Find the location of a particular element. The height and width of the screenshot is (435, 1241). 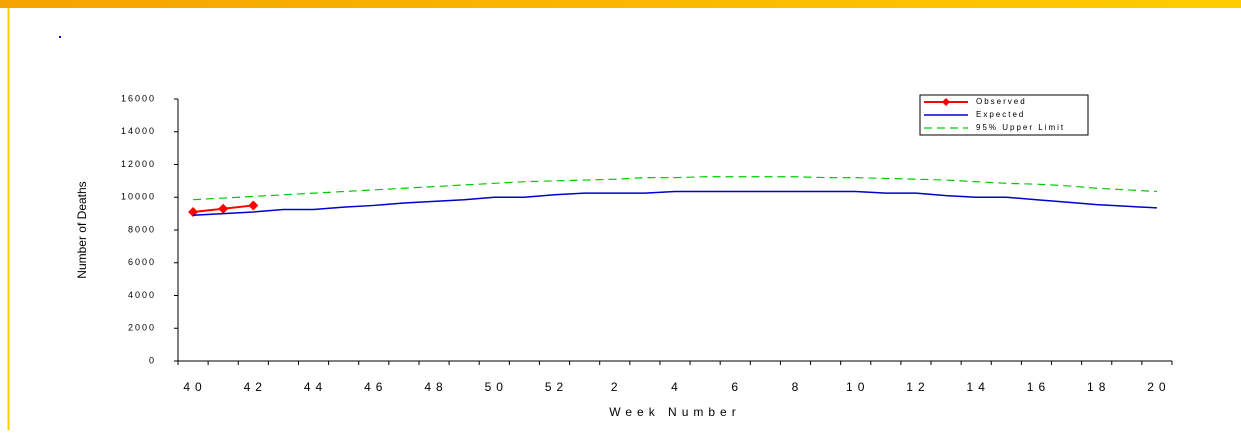

y-tick-label: 10000 is located at coordinates (138, 197).